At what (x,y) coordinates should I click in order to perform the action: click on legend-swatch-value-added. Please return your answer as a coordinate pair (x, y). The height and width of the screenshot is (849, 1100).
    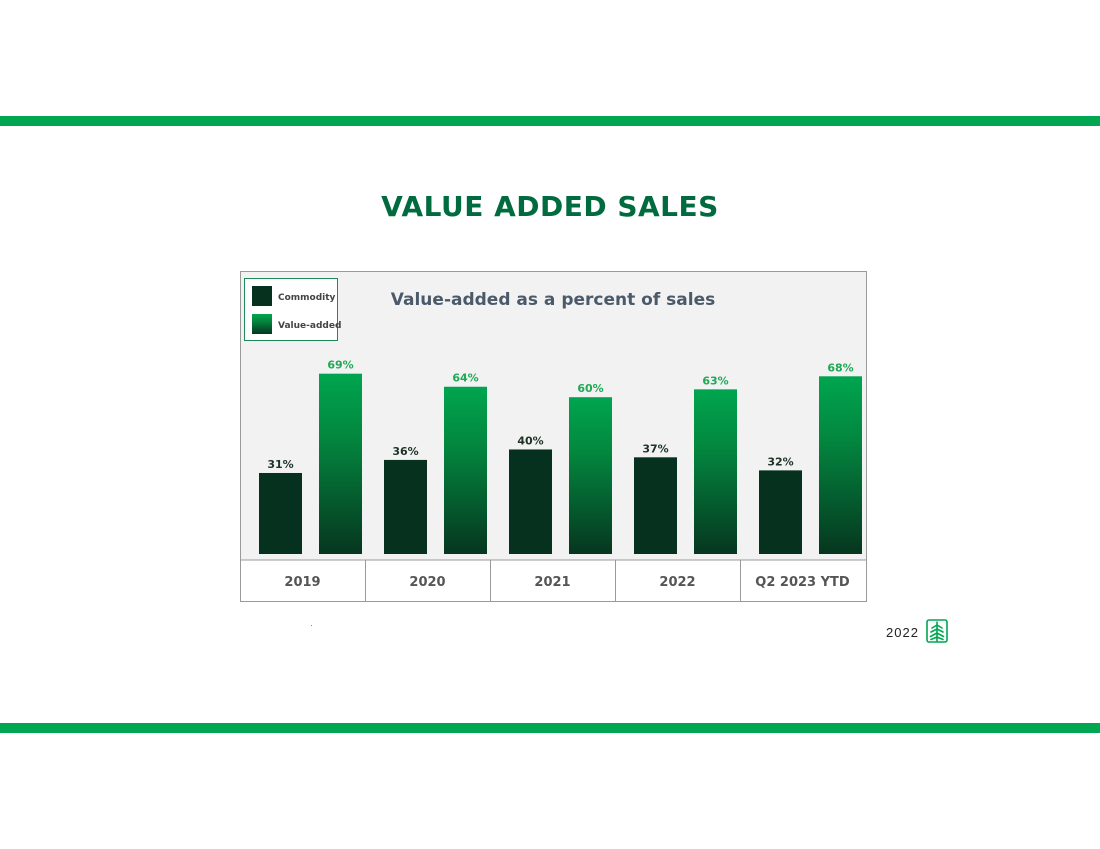
    Looking at the image, I should click on (262, 324).